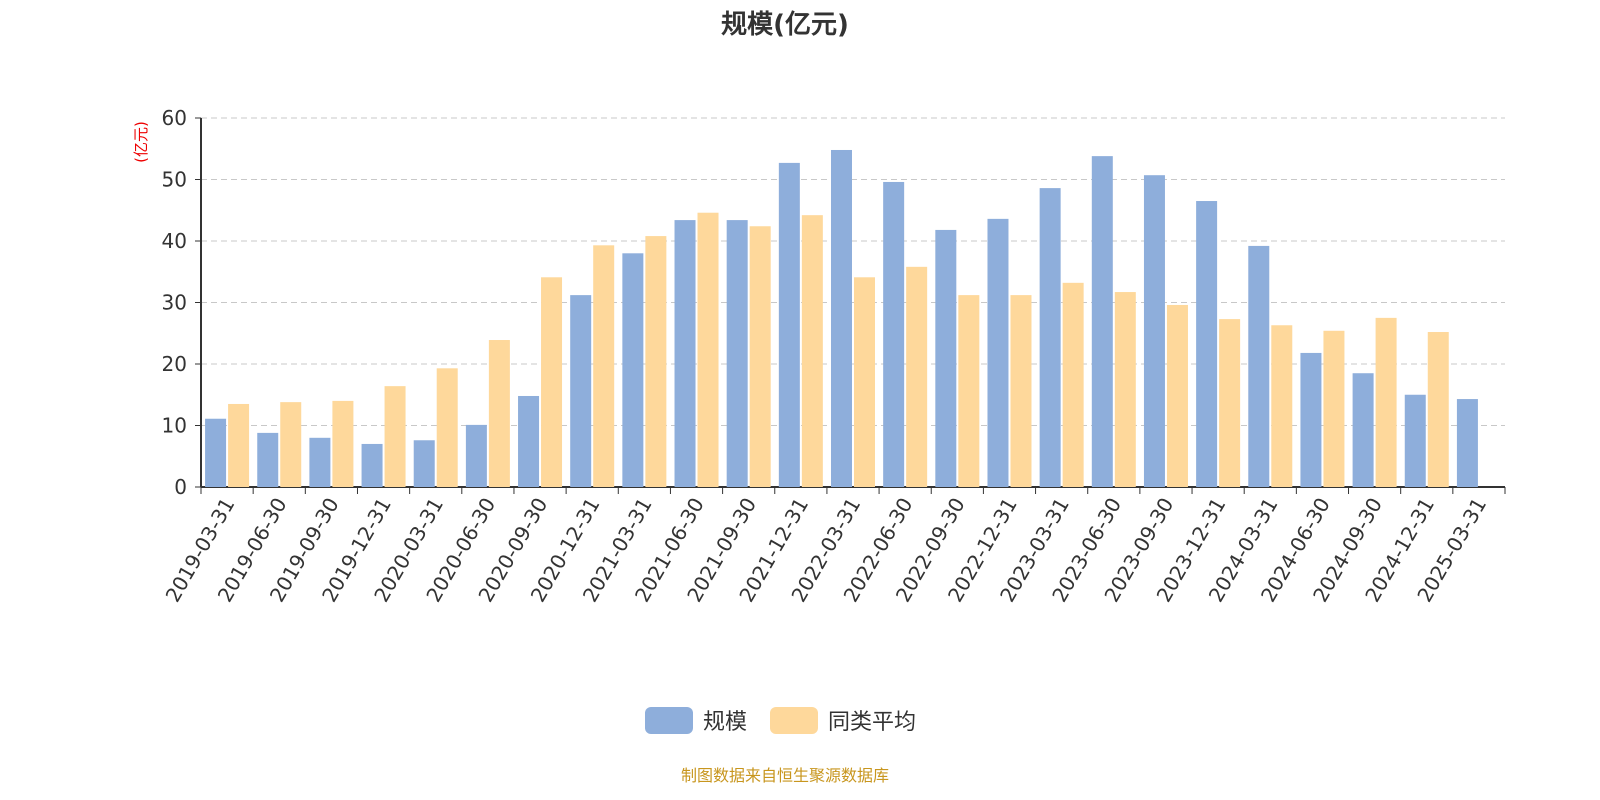  I want to click on y-tick-label: 0, so click(180, 487).